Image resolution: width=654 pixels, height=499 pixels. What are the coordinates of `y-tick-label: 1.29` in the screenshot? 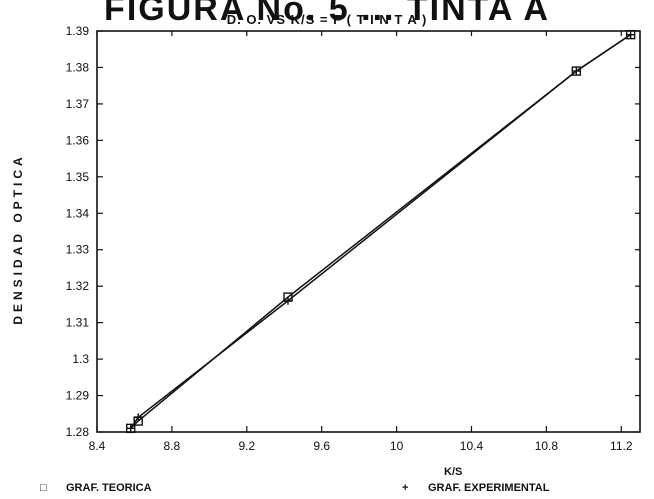 It's located at (78, 396).